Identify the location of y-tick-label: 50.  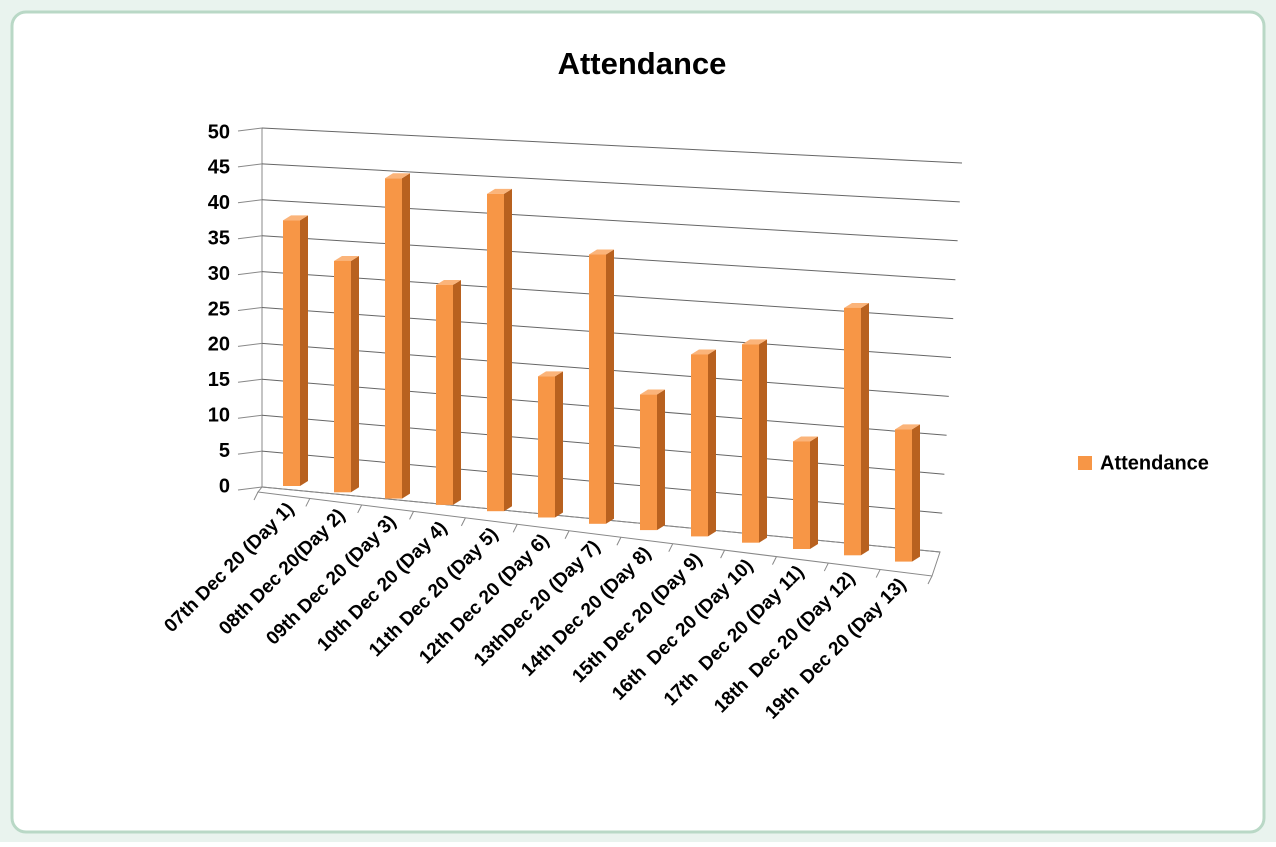
(219, 132).